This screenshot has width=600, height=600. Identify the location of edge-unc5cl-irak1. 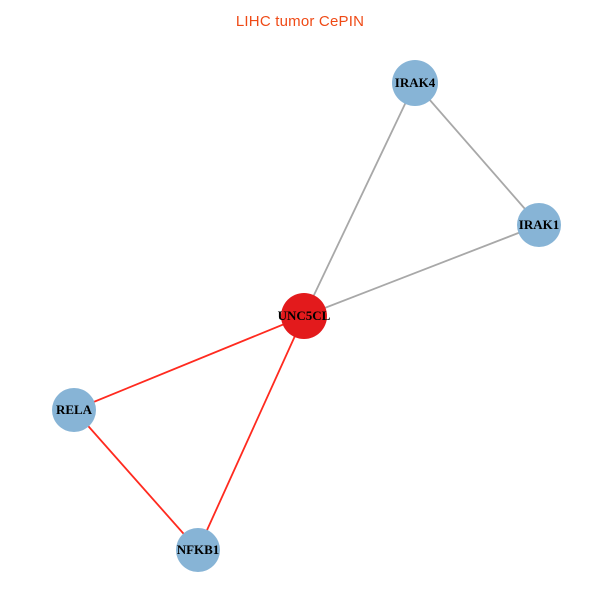
(421, 270).